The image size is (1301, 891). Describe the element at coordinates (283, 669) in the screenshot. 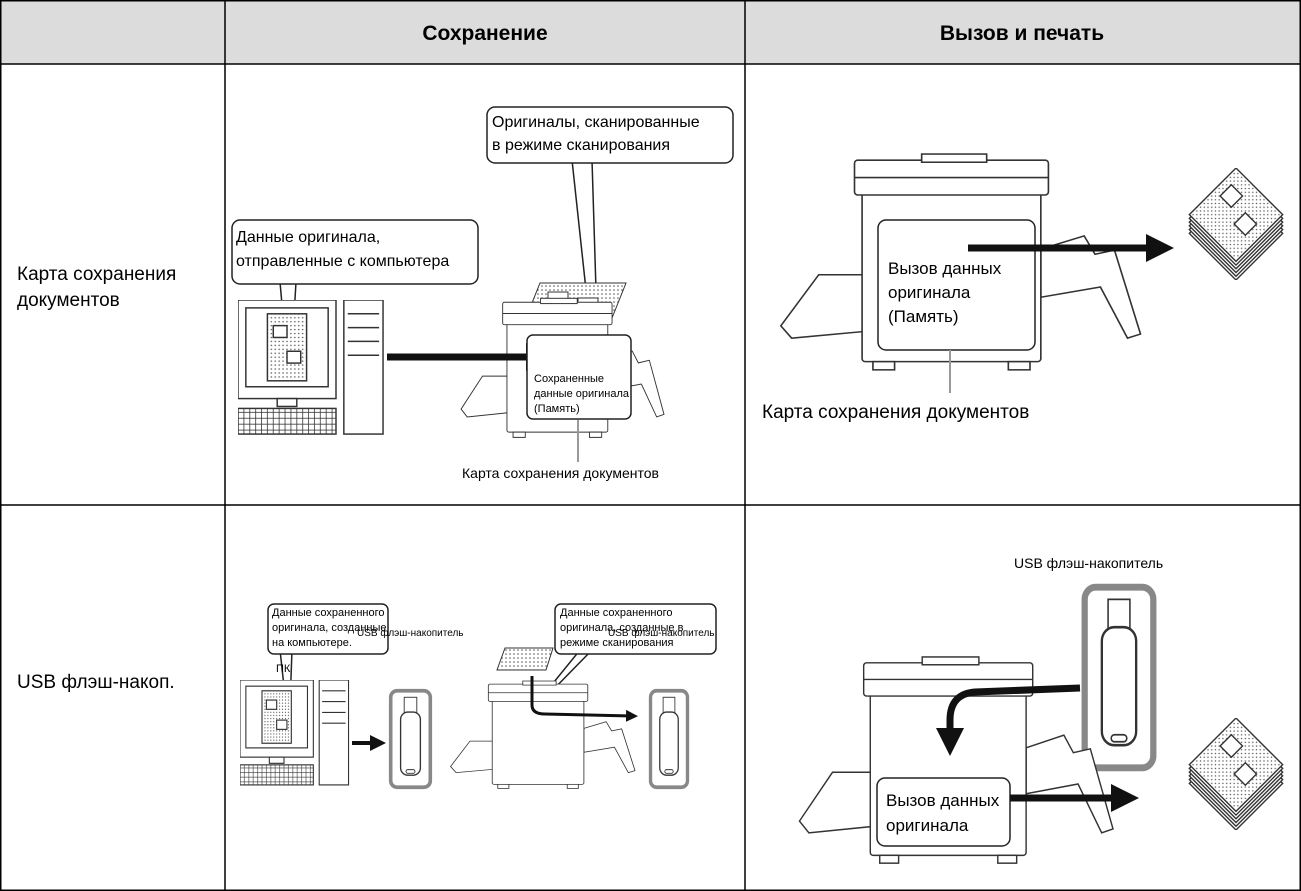

I see `pc-label: ПК` at that location.